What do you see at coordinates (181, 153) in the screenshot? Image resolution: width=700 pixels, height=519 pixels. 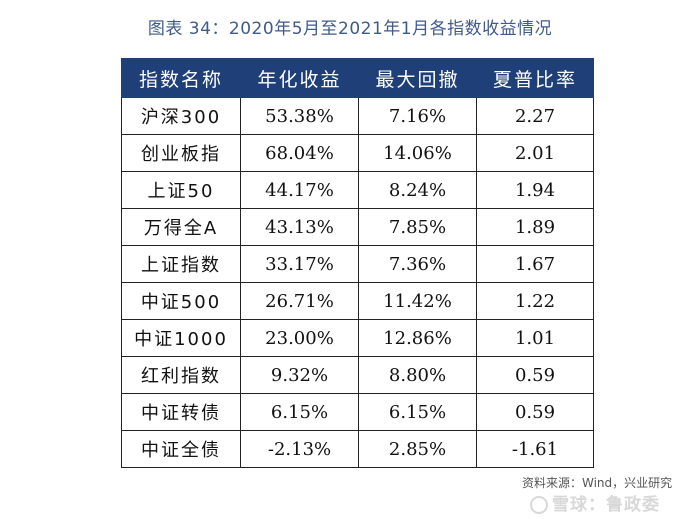 I see `index-name-cell: 创业板指` at bounding box center [181, 153].